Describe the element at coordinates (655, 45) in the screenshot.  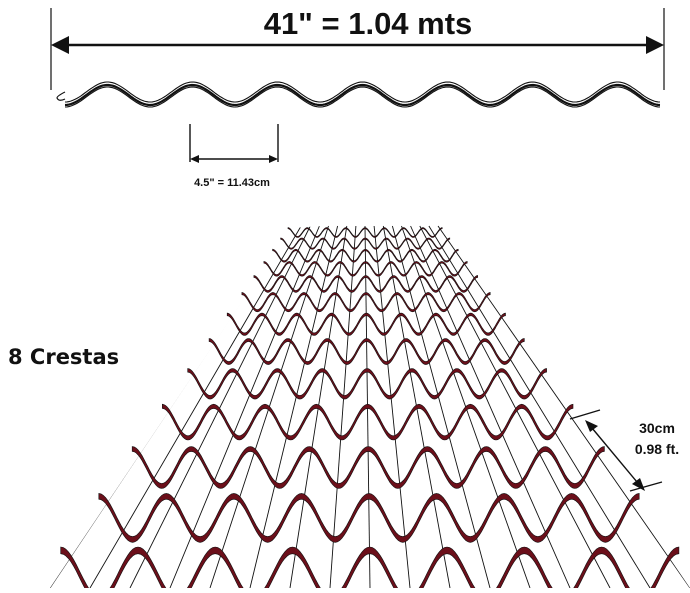
I see `right-arrowhead` at that location.